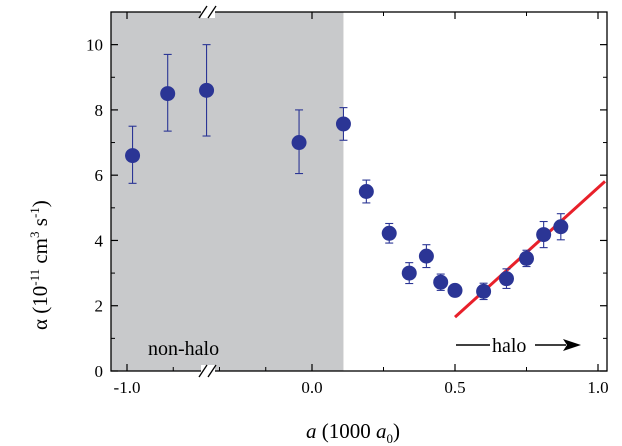 The height and width of the screenshot is (446, 622). Describe the element at coordinates (39, 265) in the screenshot. I see `y-axis-title: α (10-11 cm3 s-1)` at that location.